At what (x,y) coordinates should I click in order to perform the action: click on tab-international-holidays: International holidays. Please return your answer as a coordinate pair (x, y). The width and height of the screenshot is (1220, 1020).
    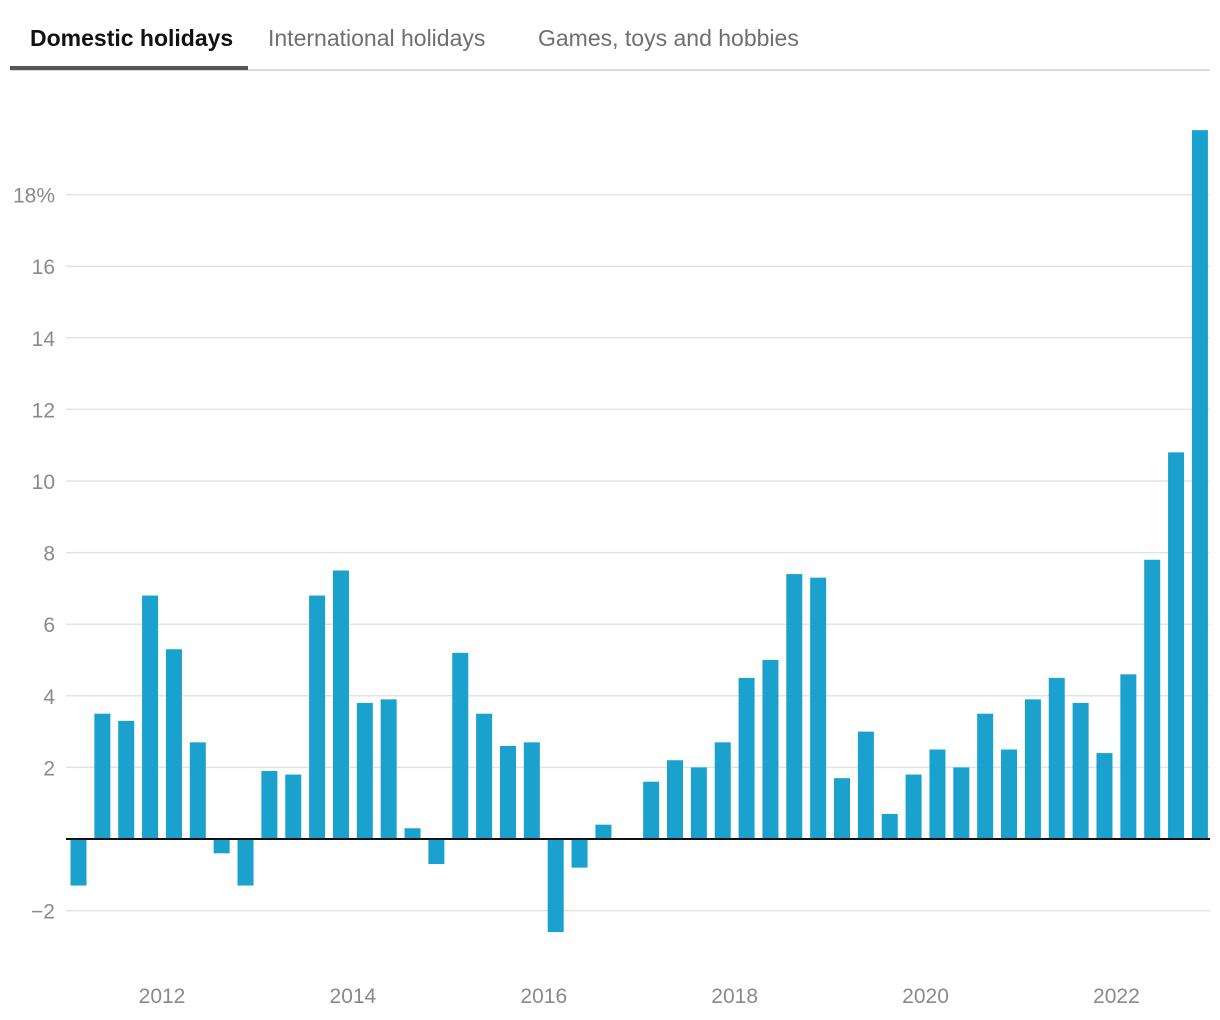
    Looking at the image, I should click on (377, 38).